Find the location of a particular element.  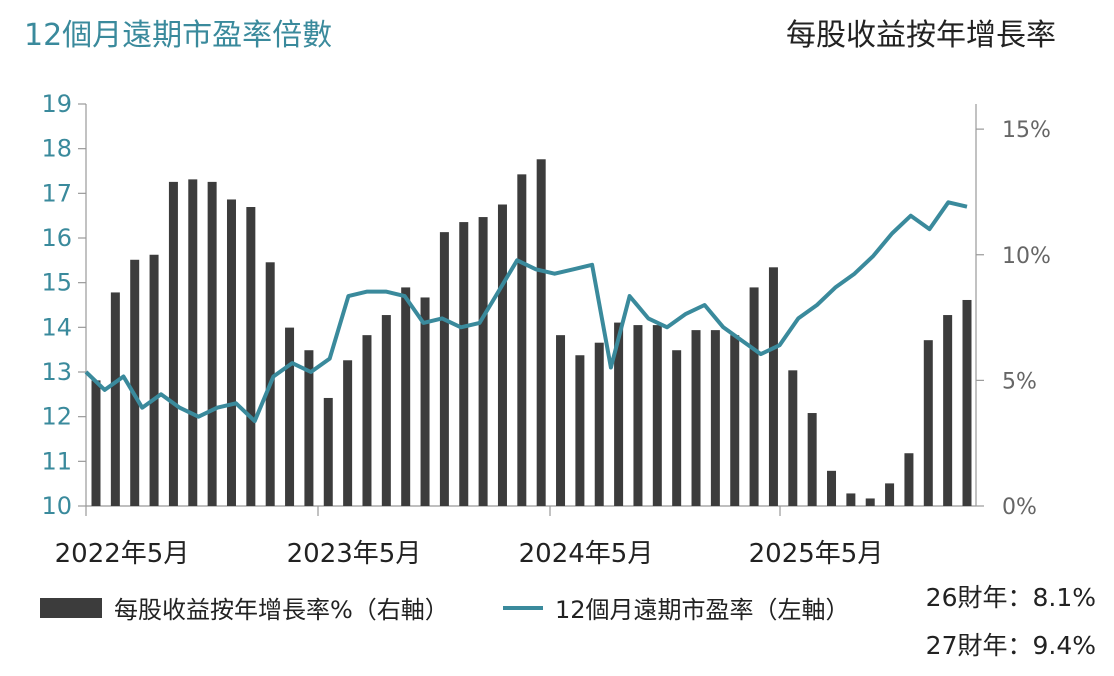

x-tick-label: 2022年5月 is located at coordinates (122, 554).